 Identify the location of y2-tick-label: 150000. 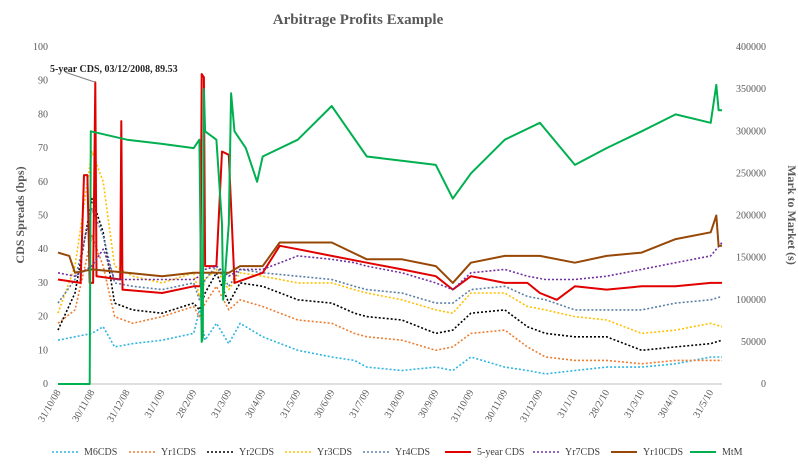
(751, 258).